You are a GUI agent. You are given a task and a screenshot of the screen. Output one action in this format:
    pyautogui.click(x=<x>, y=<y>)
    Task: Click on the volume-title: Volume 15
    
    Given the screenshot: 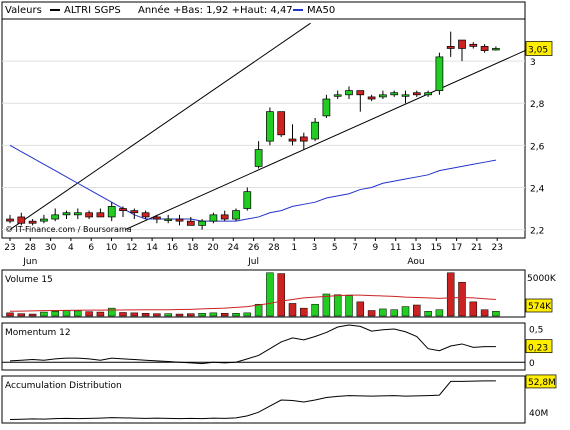 What is the action you would take?
    pyautogui.click(x=29, y=280)
    